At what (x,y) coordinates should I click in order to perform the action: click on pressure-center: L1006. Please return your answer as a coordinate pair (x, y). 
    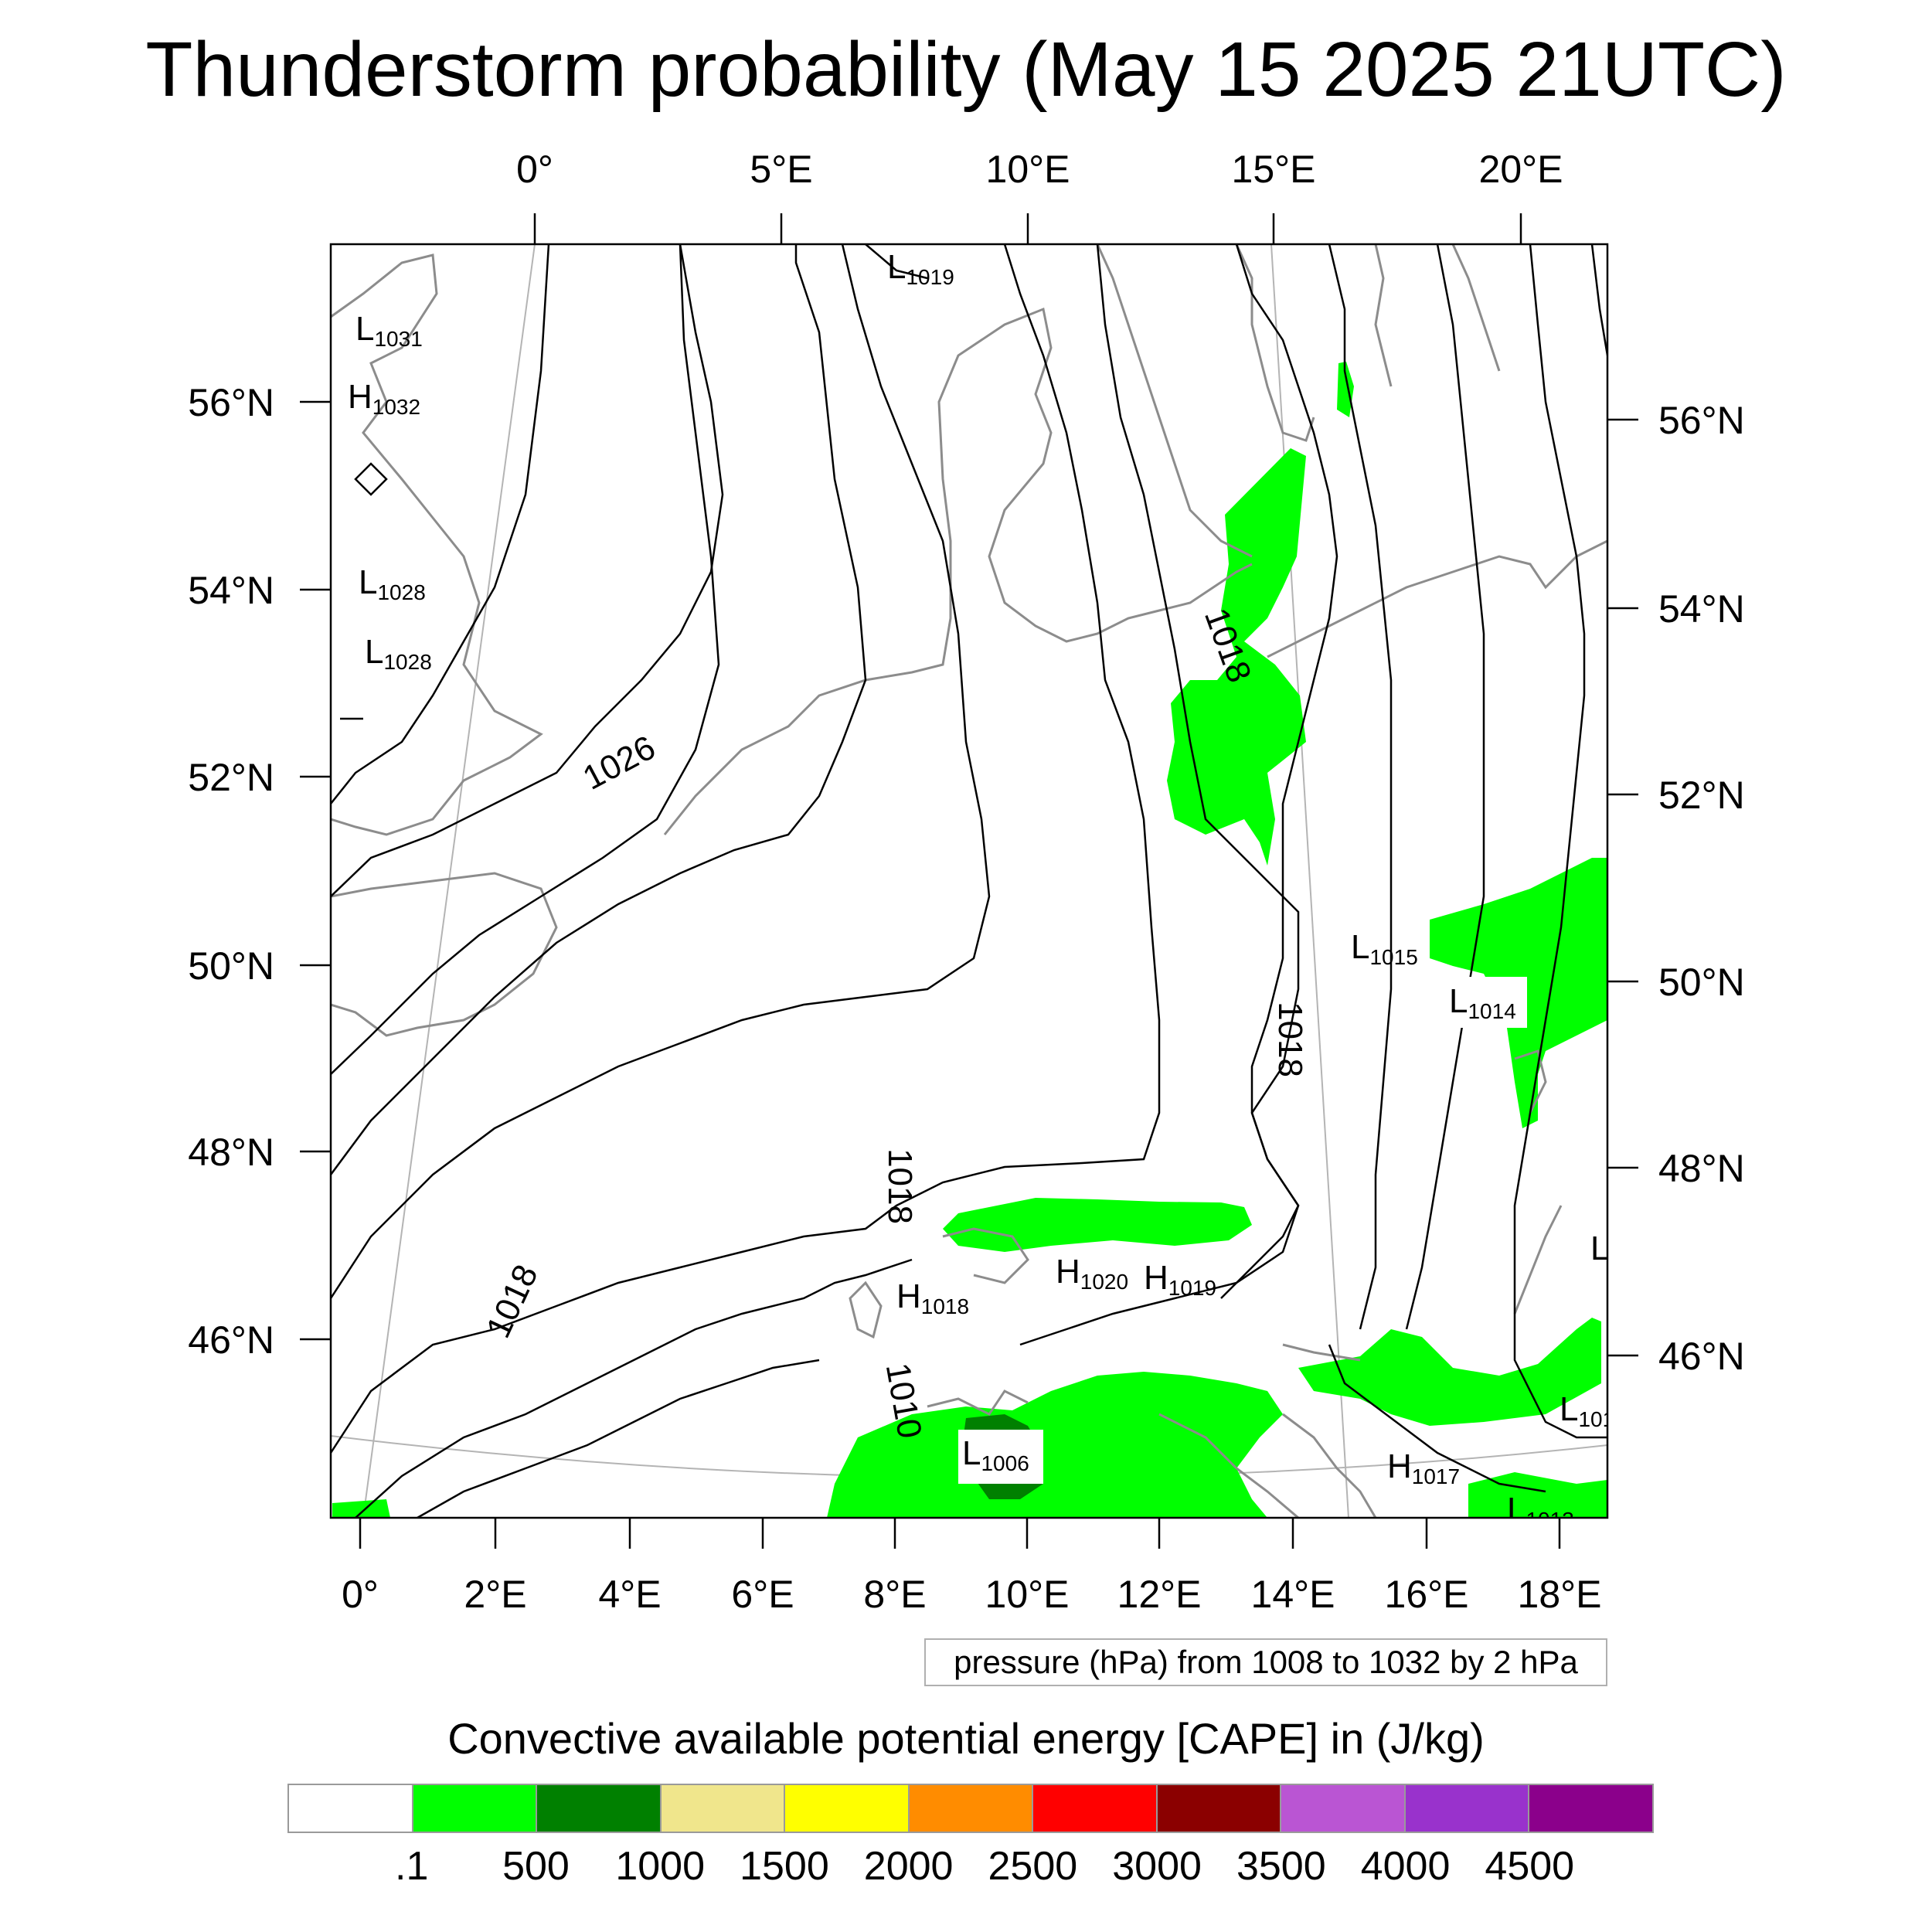
    Looking at the image, I should click on (996, 1454).